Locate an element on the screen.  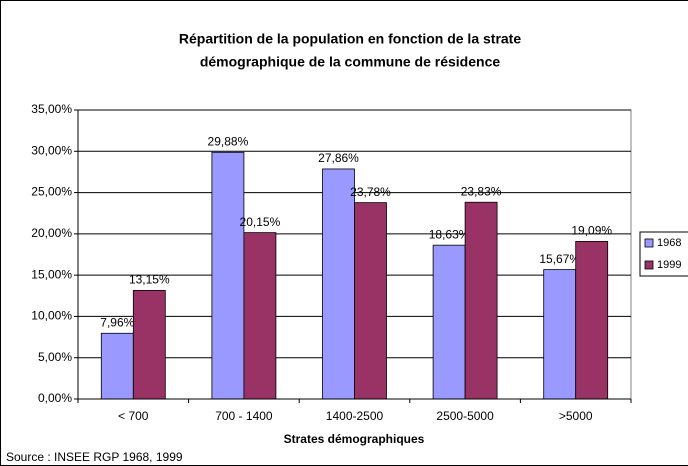
x-tick-label: 1400-2500 is located at coordinates (355, 416).